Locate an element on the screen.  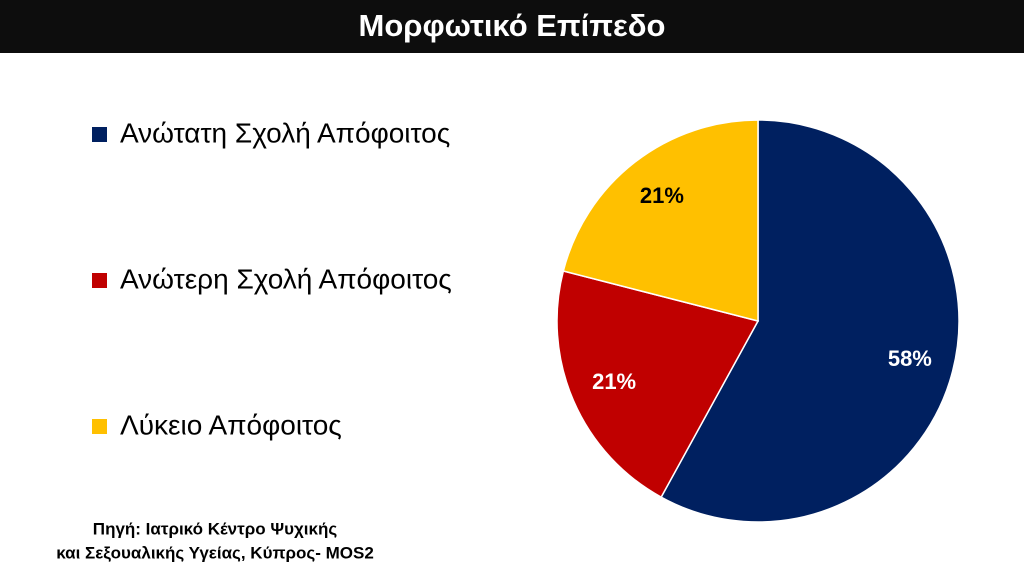
chart-title: Μορφωτικό Επίπεδο is located at coordinates (512, 25).